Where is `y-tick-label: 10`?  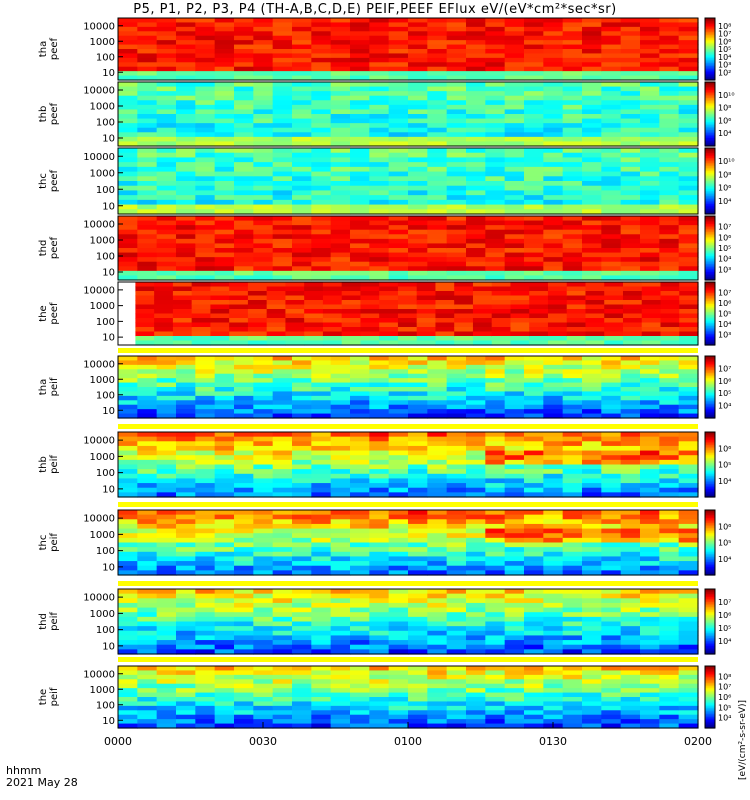
y-tick-label: 10 is located at coordinates (108, 646).